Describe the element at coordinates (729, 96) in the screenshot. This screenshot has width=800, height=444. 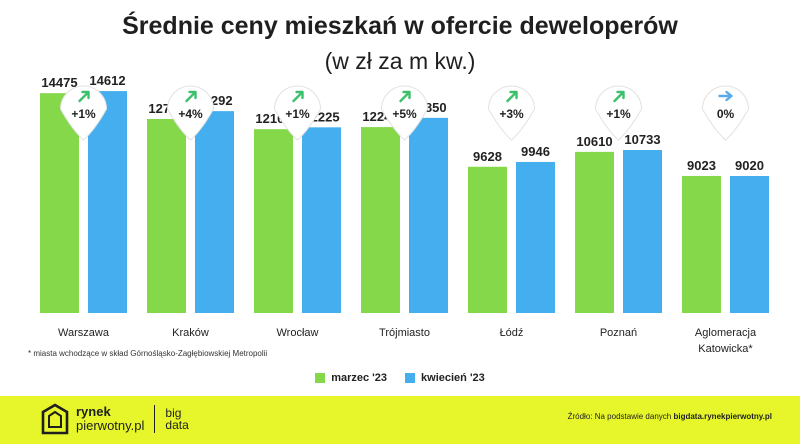
I see `arrow-right-head-icon` at that location.